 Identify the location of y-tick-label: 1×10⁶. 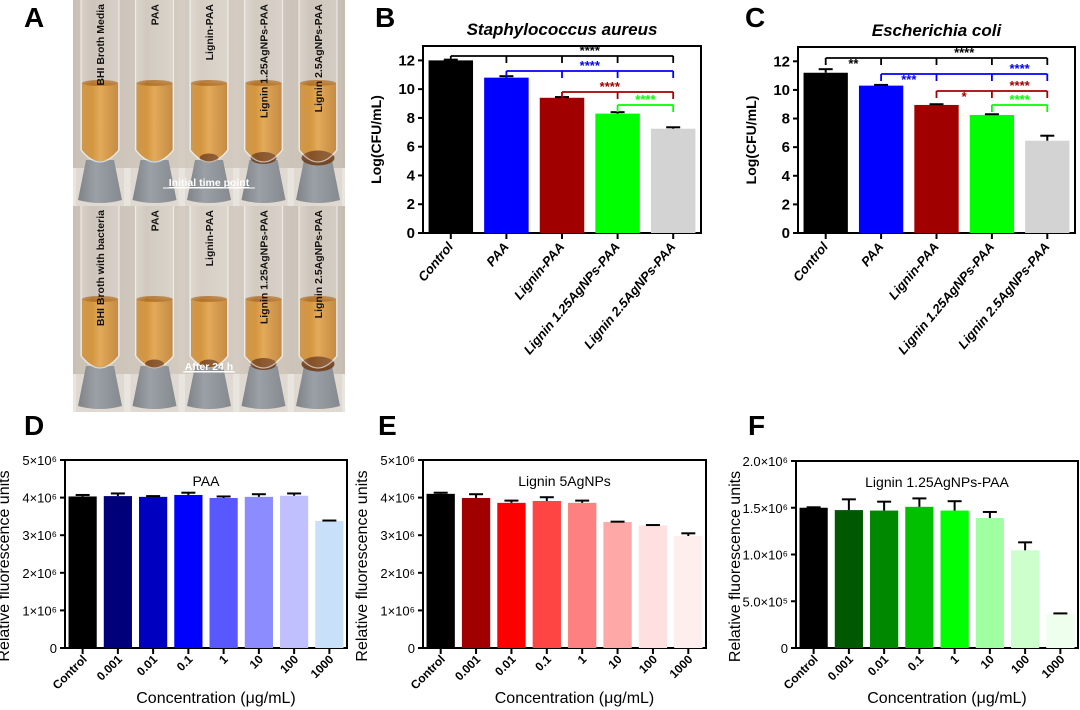
(397, 610).